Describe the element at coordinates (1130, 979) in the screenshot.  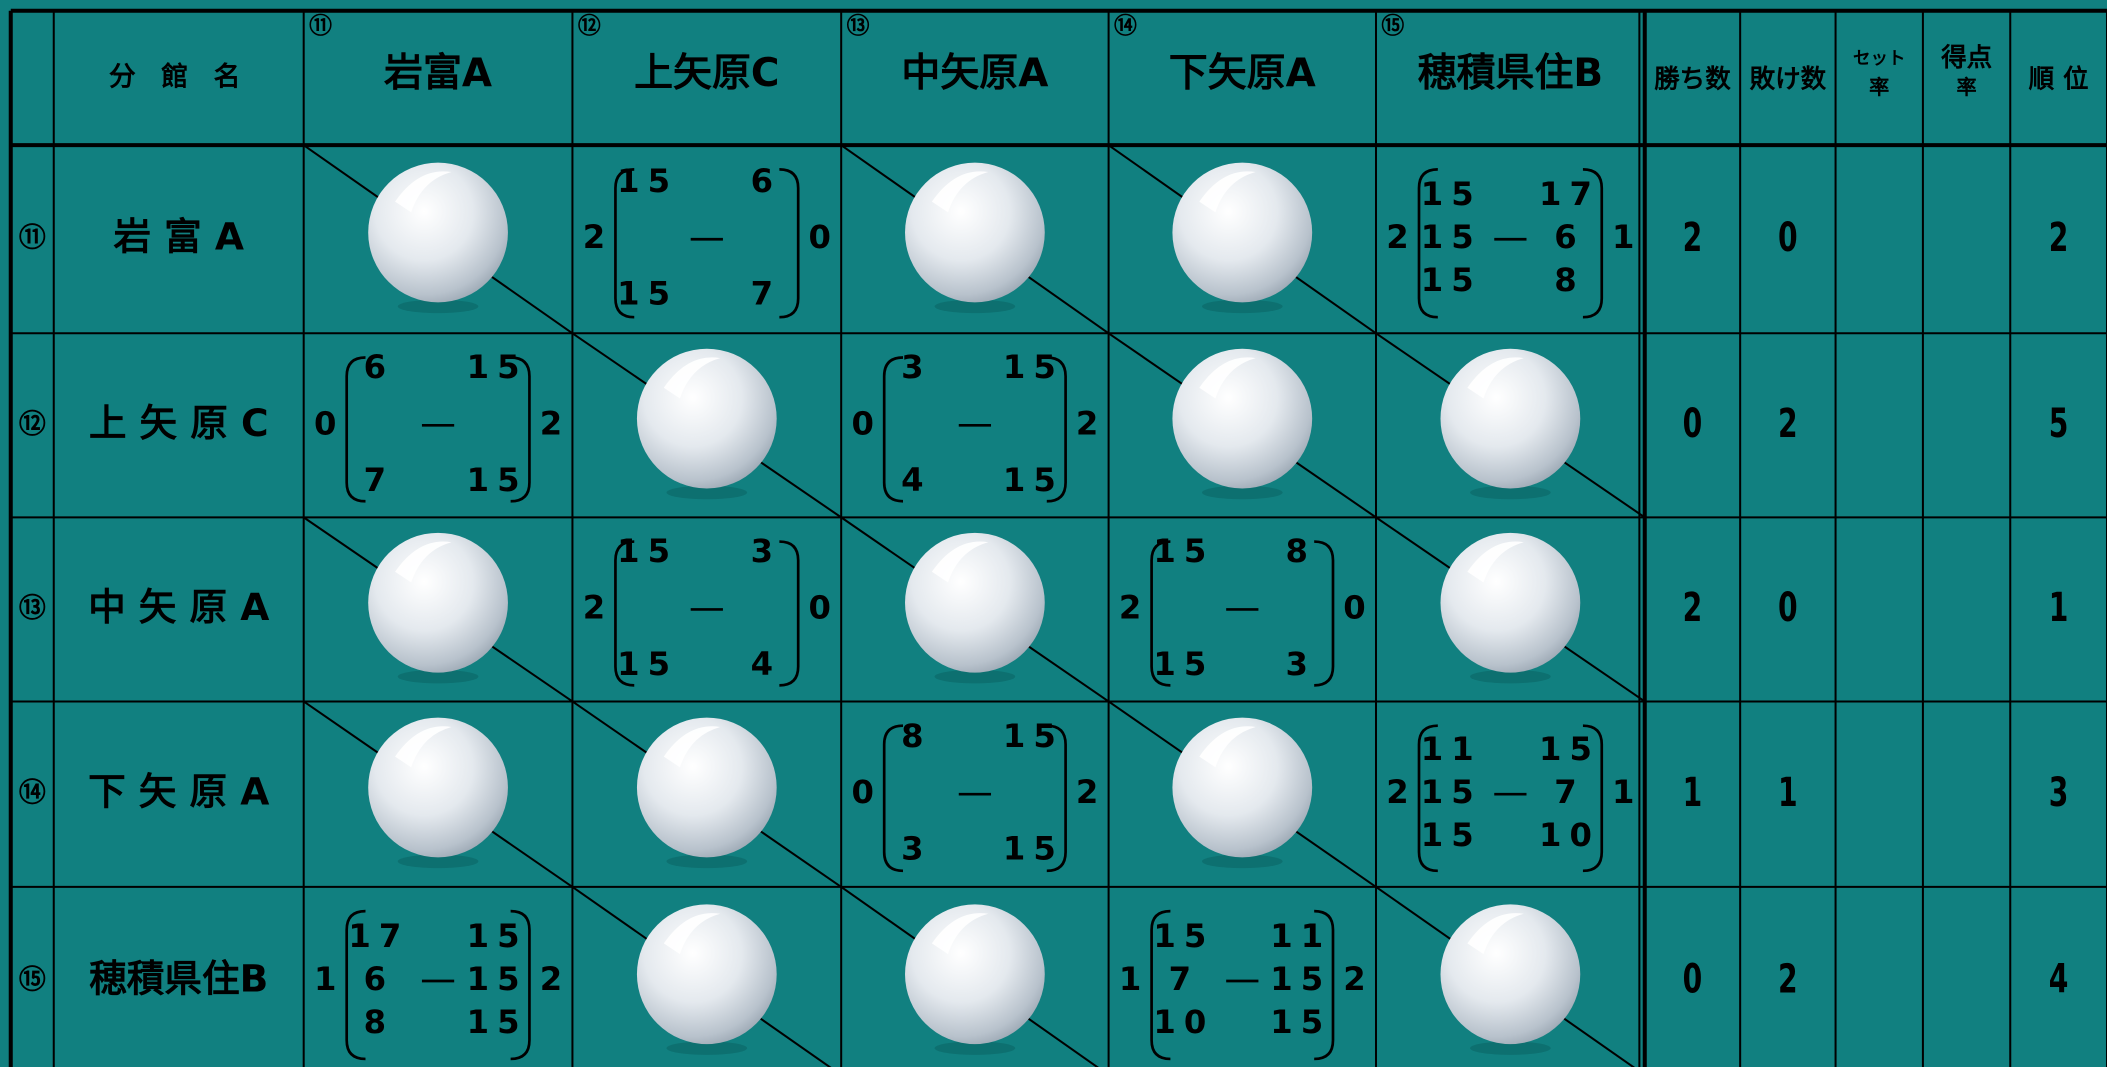
I see `sets-left: 1` at that location.